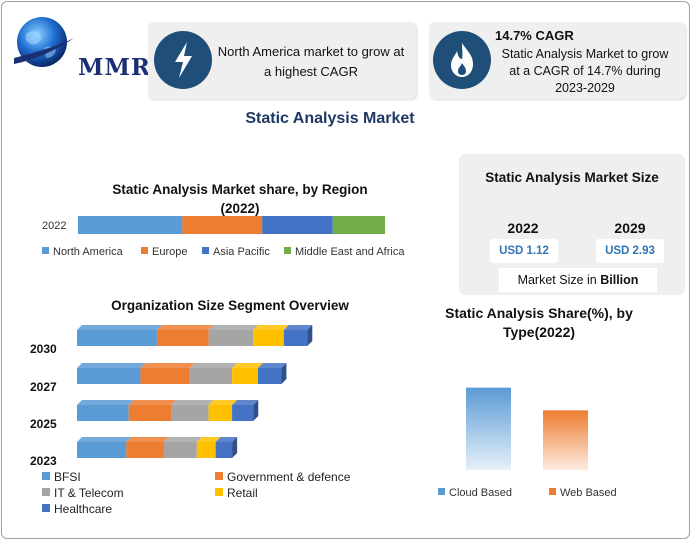 This screenshot has height=540, width=691. What do you see at coordinates (44, 42) in the screenshot?
I see `globe-icon` at bounding box center [44, 42].